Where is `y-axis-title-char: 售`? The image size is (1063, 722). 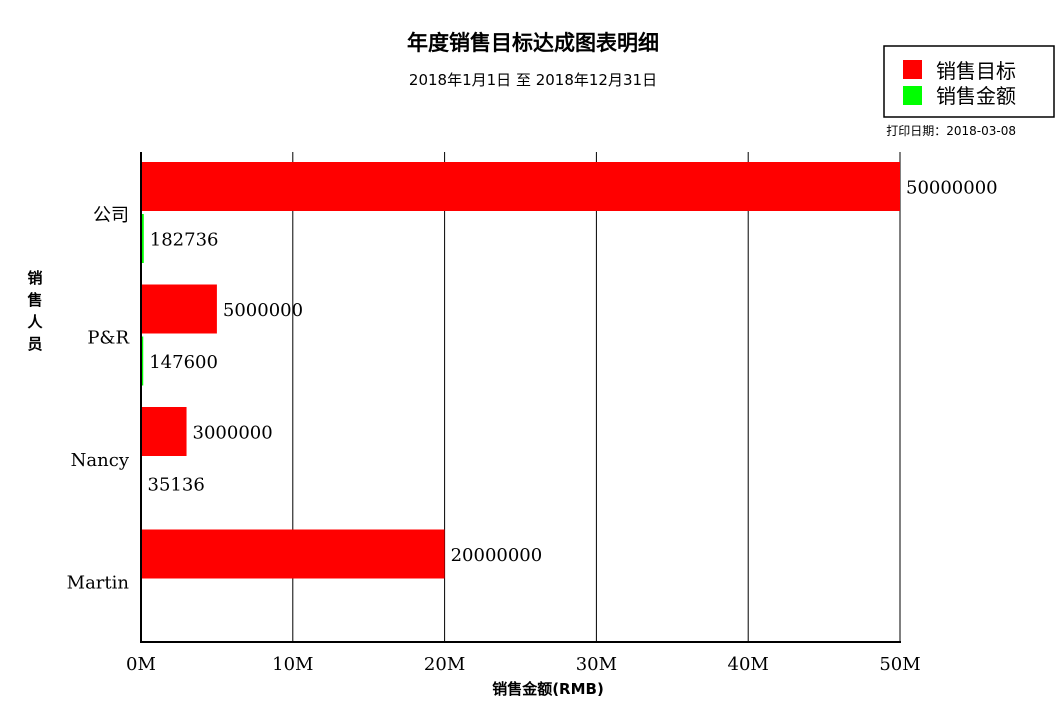 y-axis-title-char: 售 is located at coordinates (34, 300).